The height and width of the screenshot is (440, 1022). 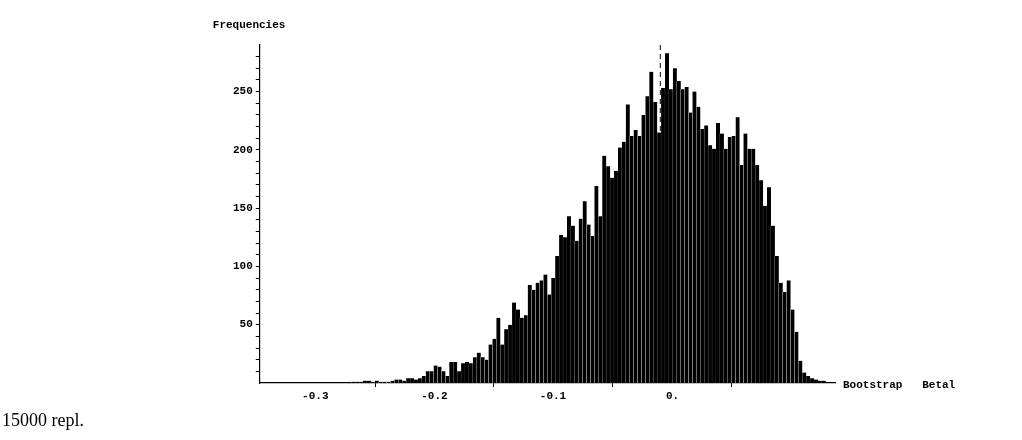 I want to click on x-axis-title: Bootstrap Betal, so click(x=899, y=385).